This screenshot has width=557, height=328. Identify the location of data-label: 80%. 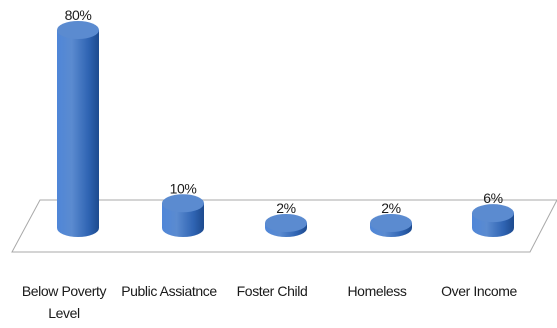
(78, 15).